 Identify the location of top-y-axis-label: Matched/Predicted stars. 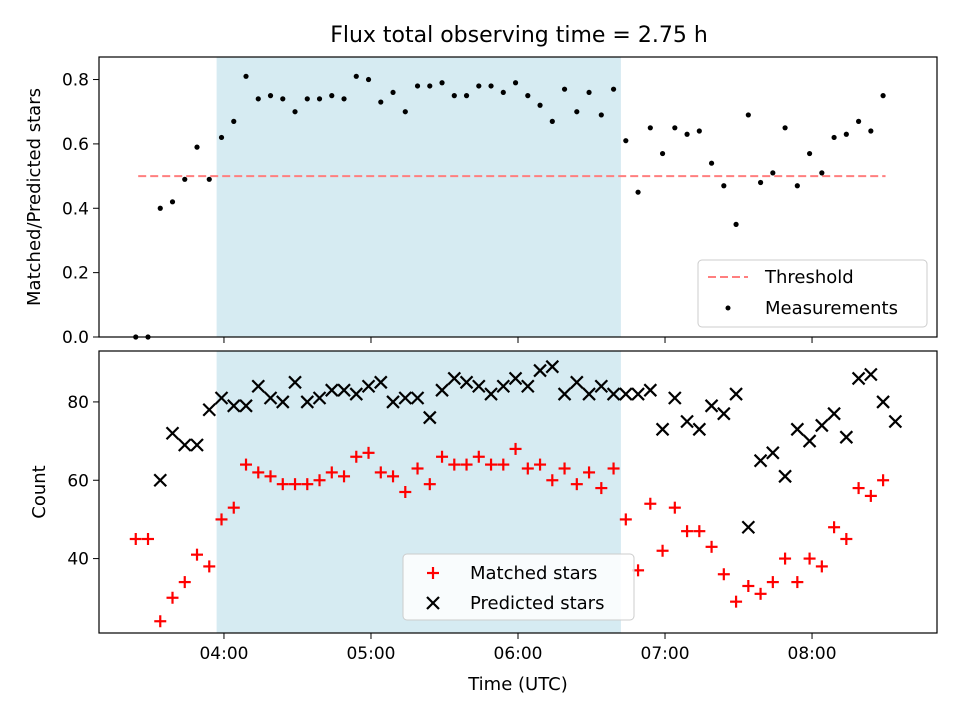
(34, 197).